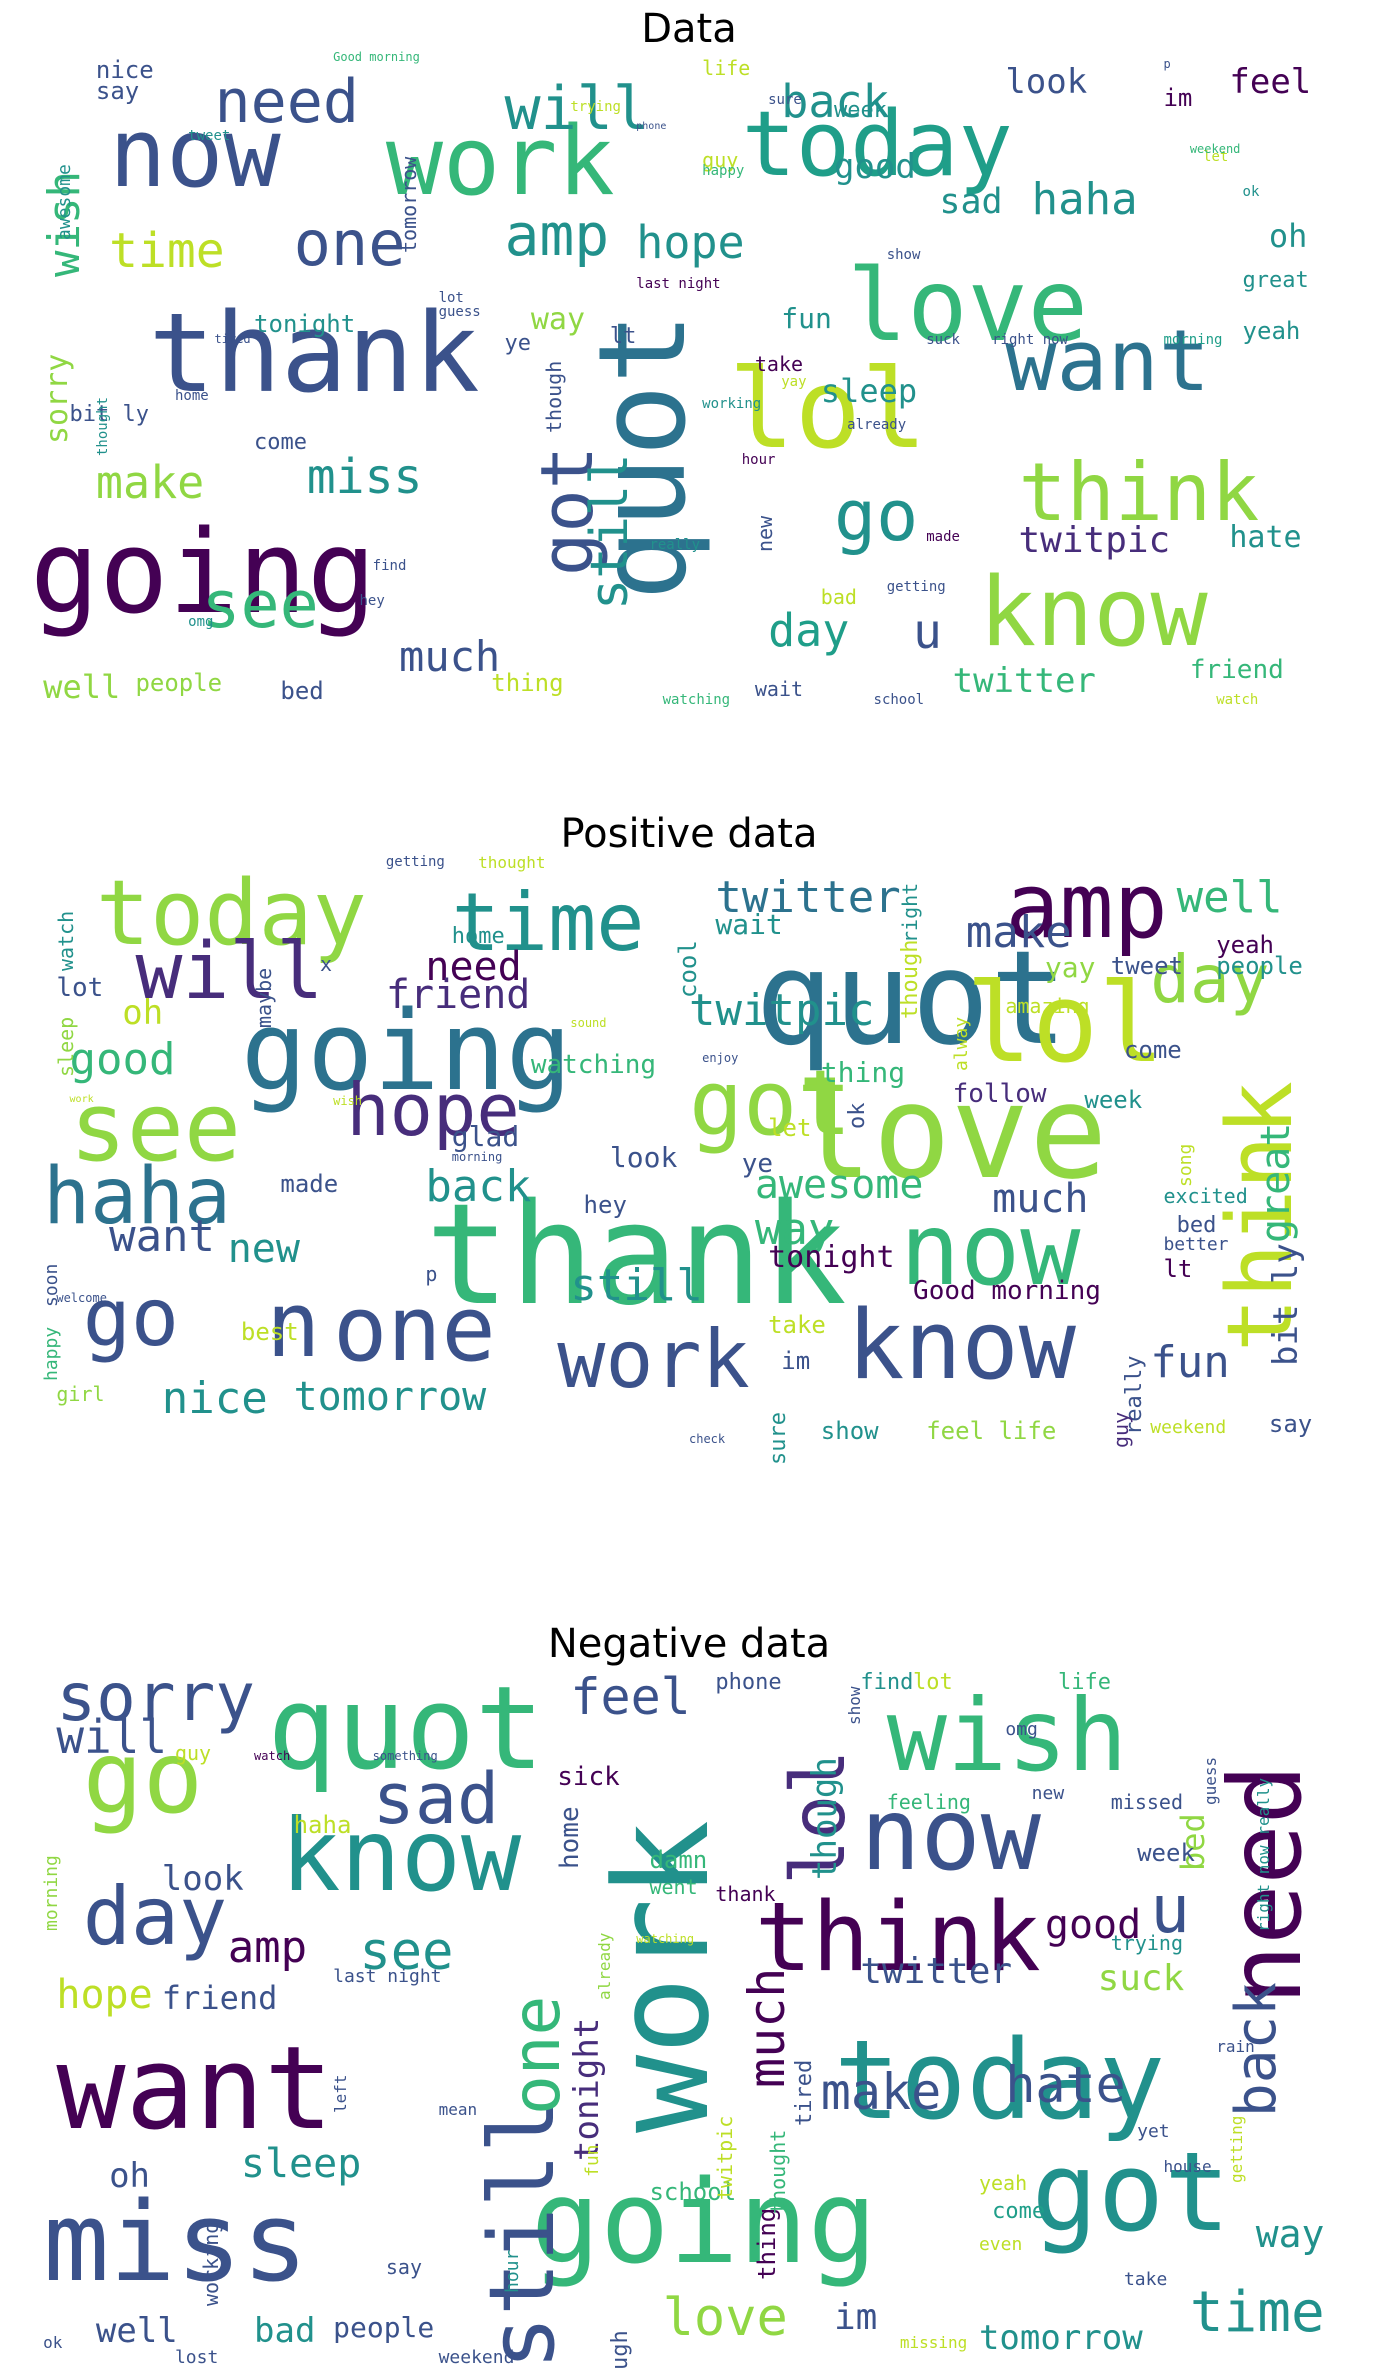 Image resolution: width=1378 pixels, height=2374 pixels. Describe the element at coordinates (231, 914) in the screenshot. I see `cloud-word: today` at that location.